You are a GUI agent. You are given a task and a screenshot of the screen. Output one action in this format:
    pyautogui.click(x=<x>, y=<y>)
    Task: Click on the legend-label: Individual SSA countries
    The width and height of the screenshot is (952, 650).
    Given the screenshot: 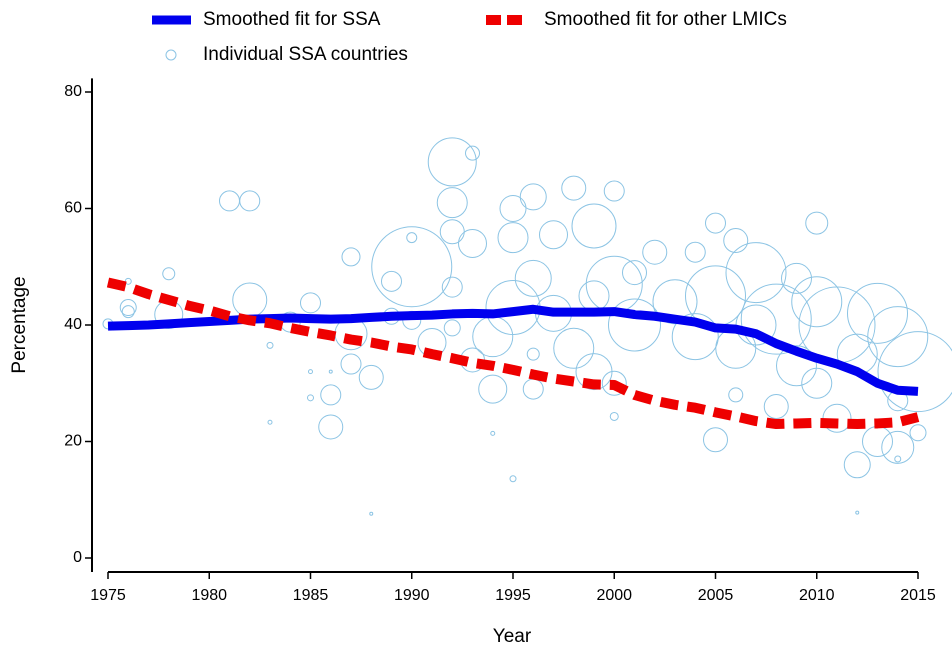 What is the action you would take?
    pyautogui.click(x=305, y=54)
    